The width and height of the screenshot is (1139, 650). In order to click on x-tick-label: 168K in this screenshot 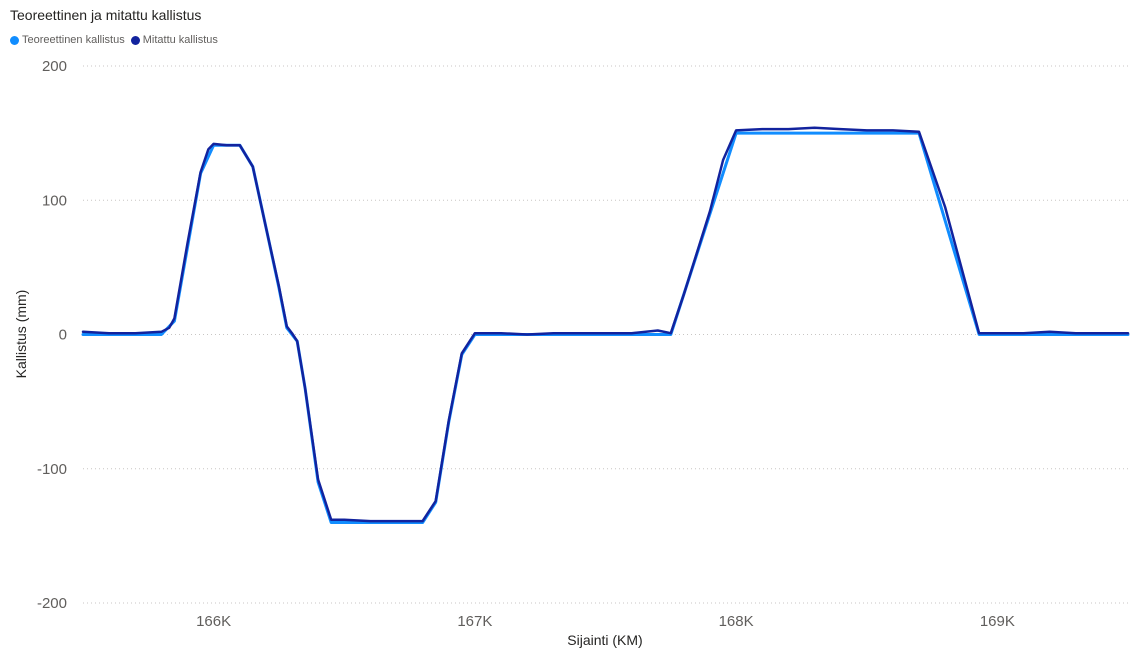, I will do `click(736, 621)`.